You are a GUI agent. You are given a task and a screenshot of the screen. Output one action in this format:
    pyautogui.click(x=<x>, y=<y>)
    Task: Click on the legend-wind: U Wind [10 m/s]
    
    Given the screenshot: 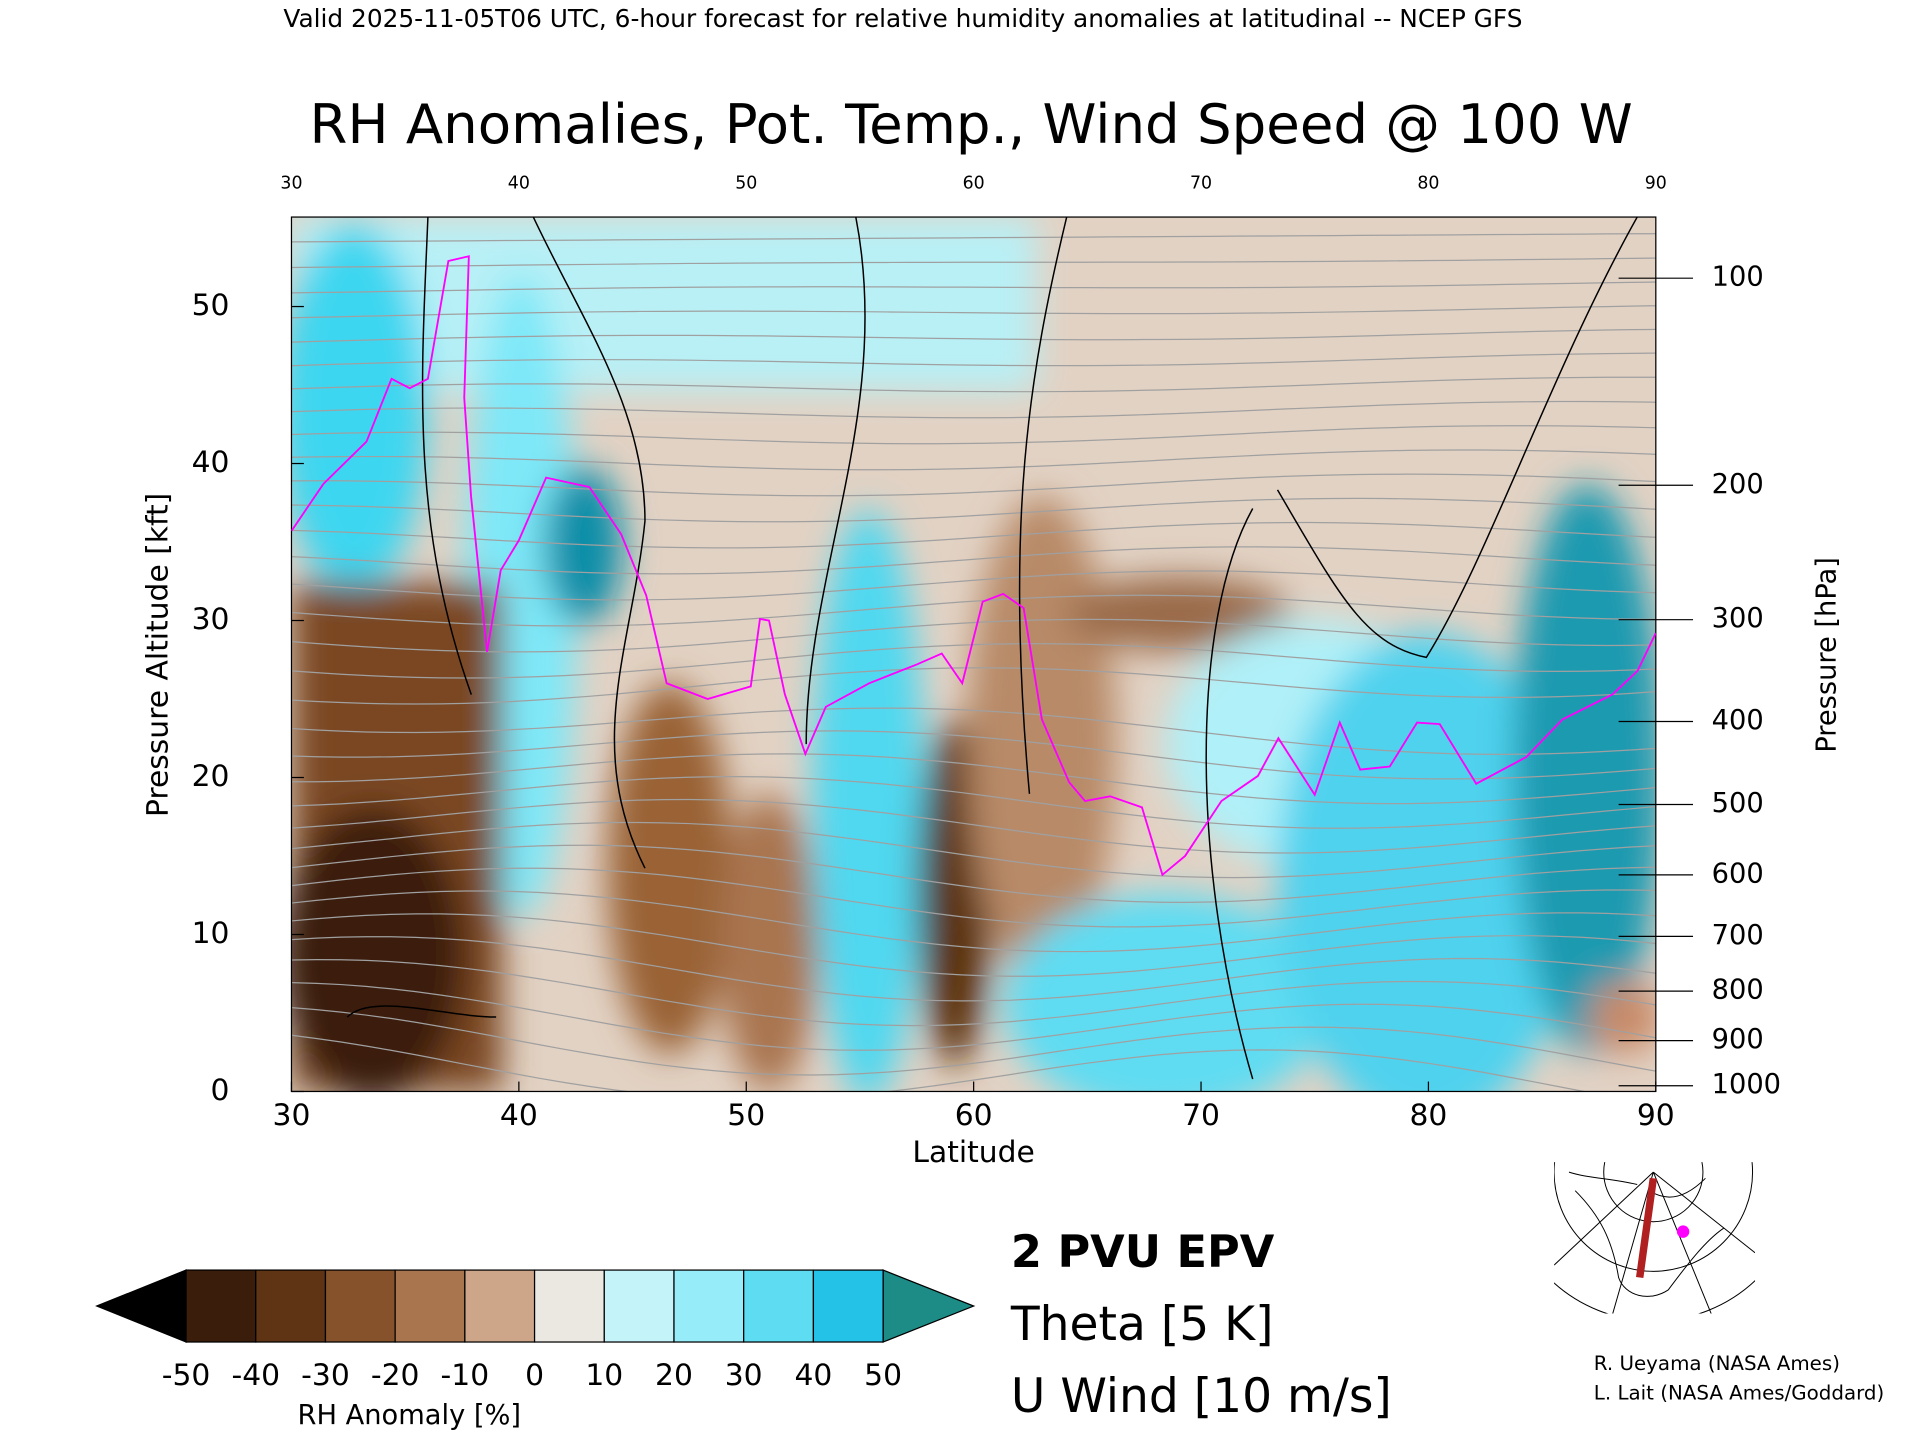 What is the action you would take?
    pyautogui.click(x=1201, y=1396)
    